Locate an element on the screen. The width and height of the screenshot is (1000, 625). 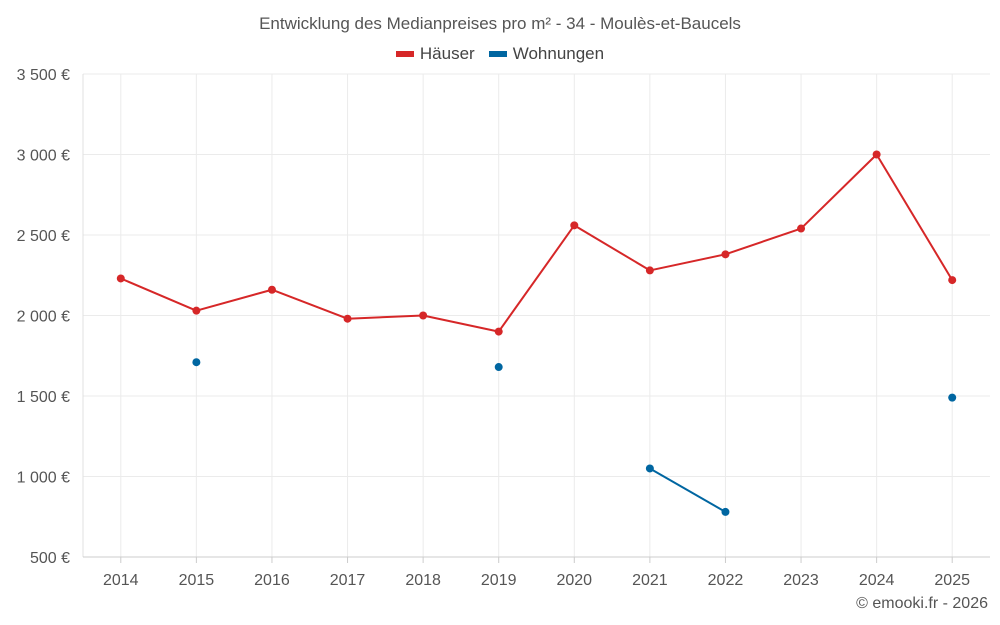
y-tick-label: 3 500 € is located at coordinates (43, 75).